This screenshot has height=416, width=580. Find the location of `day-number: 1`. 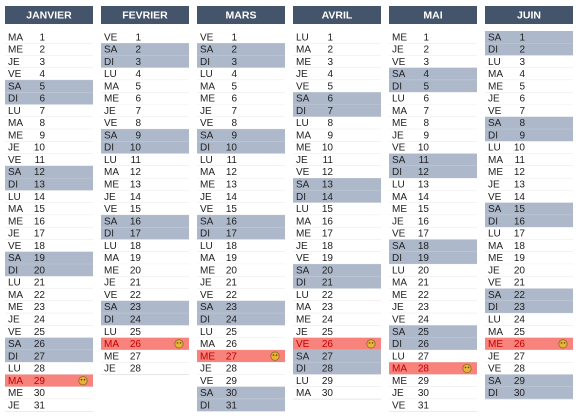

day-number: 1 is located at coordinates (138, 37).